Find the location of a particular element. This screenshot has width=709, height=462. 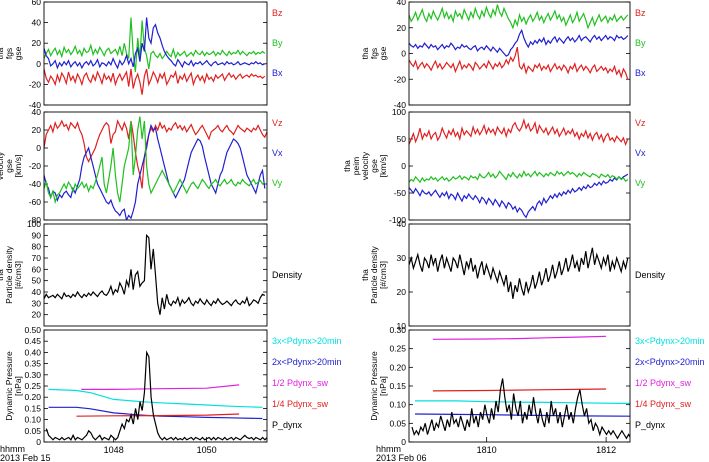

series-line-1-4-pdynx-sw is located at coordinates (158, 415).